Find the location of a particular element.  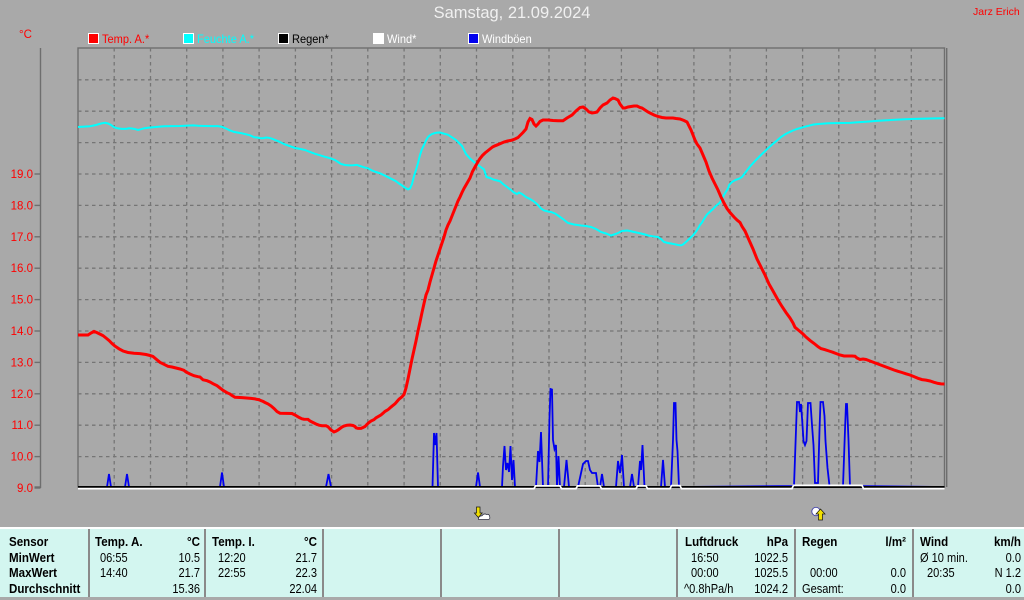

svg-text: 15.0 is located at coordinates (22, 301).